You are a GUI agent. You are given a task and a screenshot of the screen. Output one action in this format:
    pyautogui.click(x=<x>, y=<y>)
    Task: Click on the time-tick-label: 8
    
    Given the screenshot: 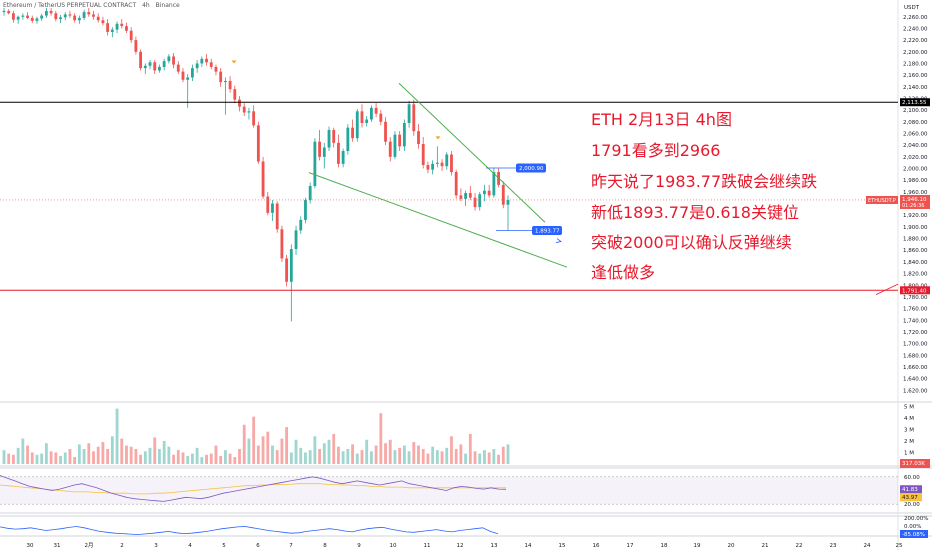 What is the action you would take?
    pyautogui.click(x=325, y=546)
    